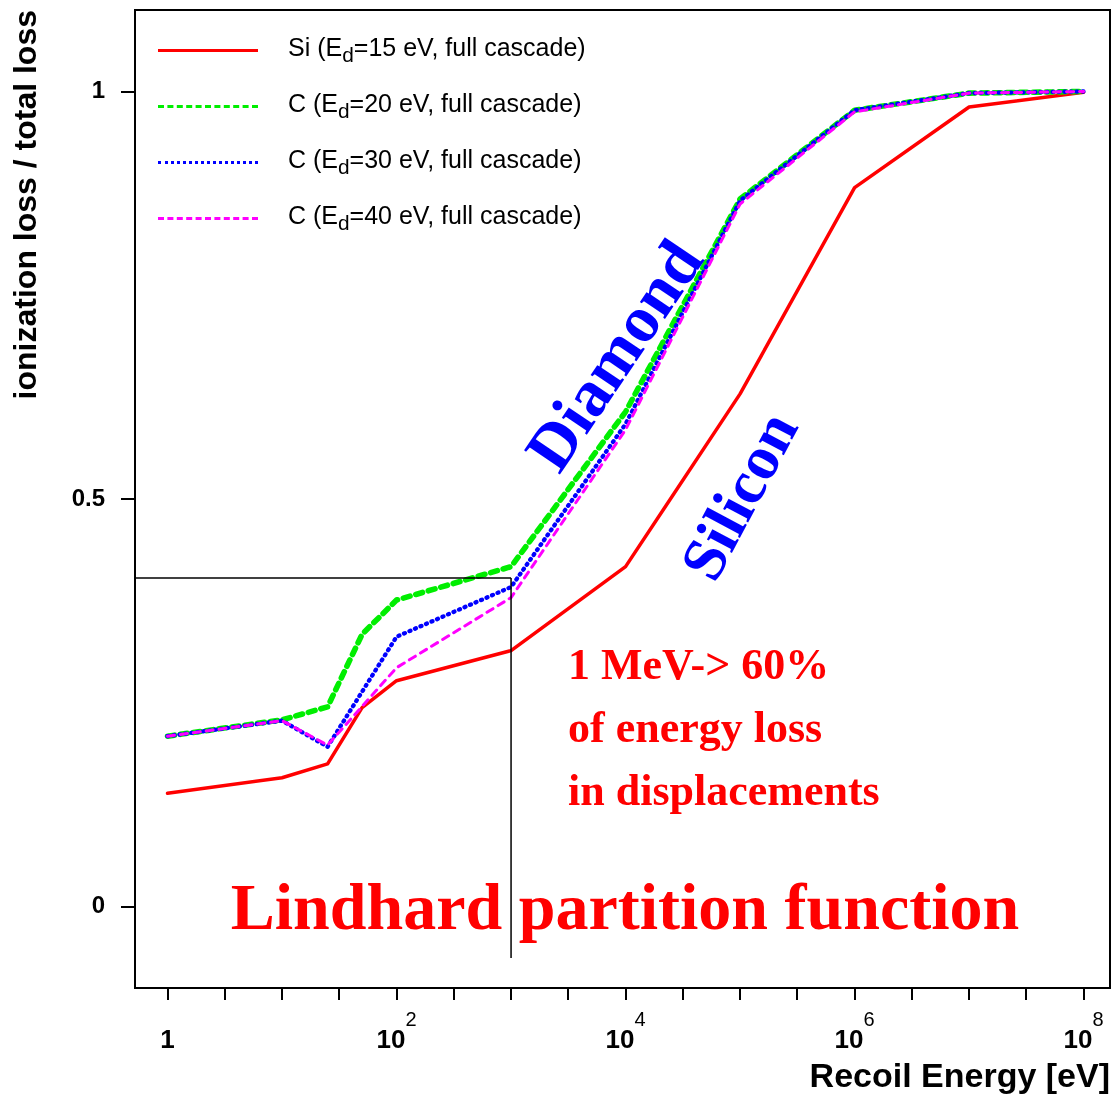  I want to click on y-tick-label: 1, so click(98, 90).